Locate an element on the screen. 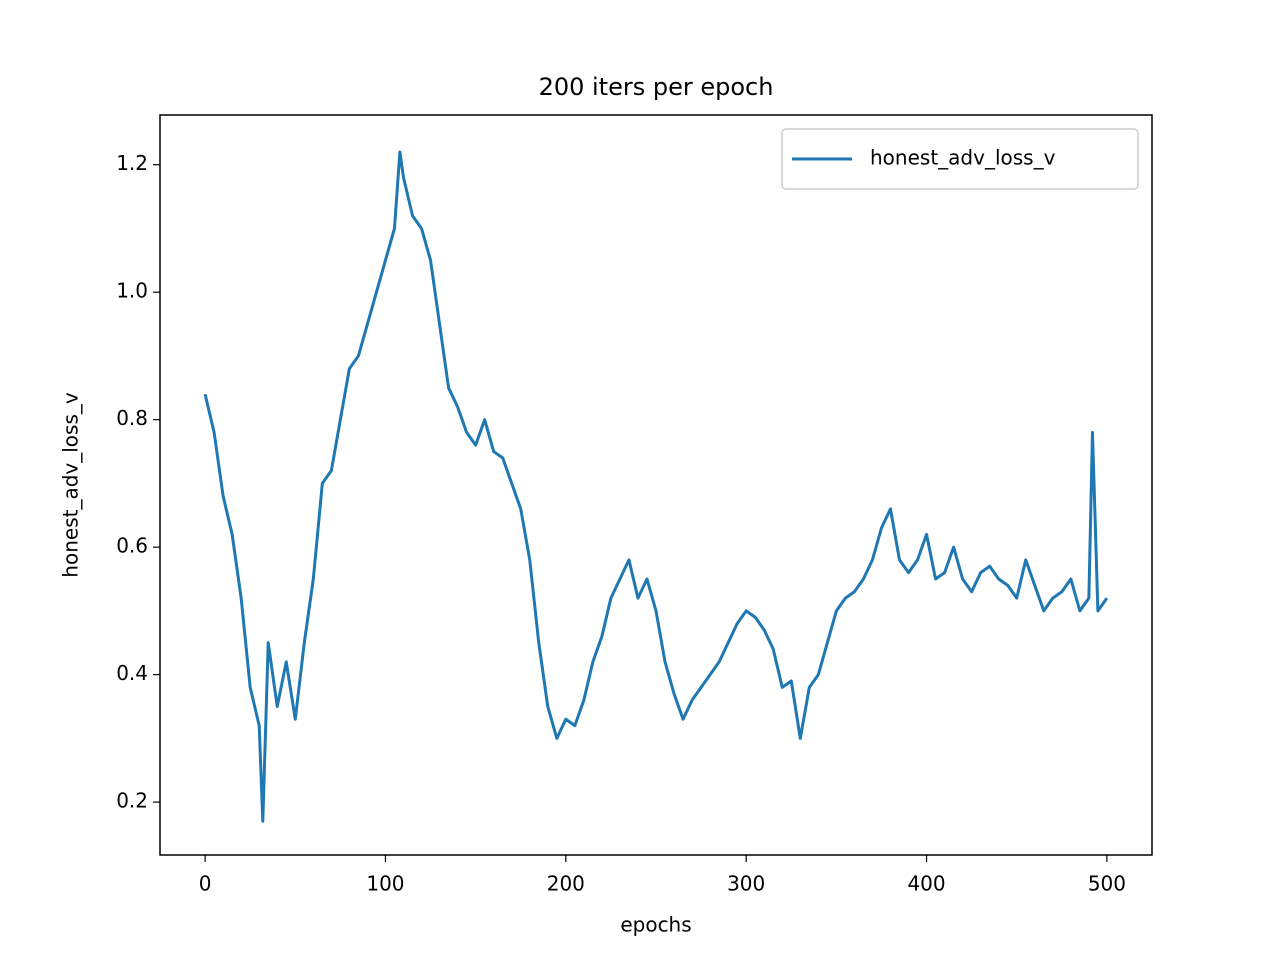  legend-box is located at coordinates (960, 159).